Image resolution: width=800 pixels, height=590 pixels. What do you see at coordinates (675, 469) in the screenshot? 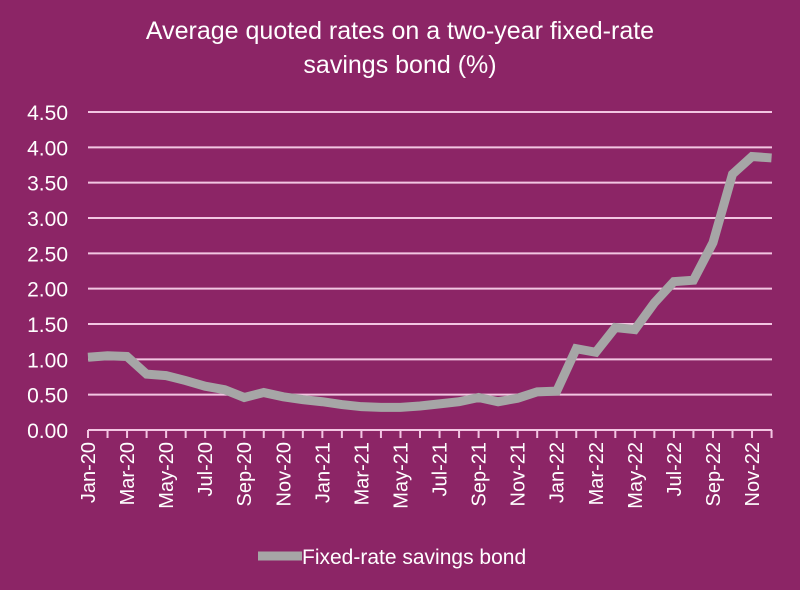
I see `x-tick-label: Jul-22` at bounding box center [675, 469].